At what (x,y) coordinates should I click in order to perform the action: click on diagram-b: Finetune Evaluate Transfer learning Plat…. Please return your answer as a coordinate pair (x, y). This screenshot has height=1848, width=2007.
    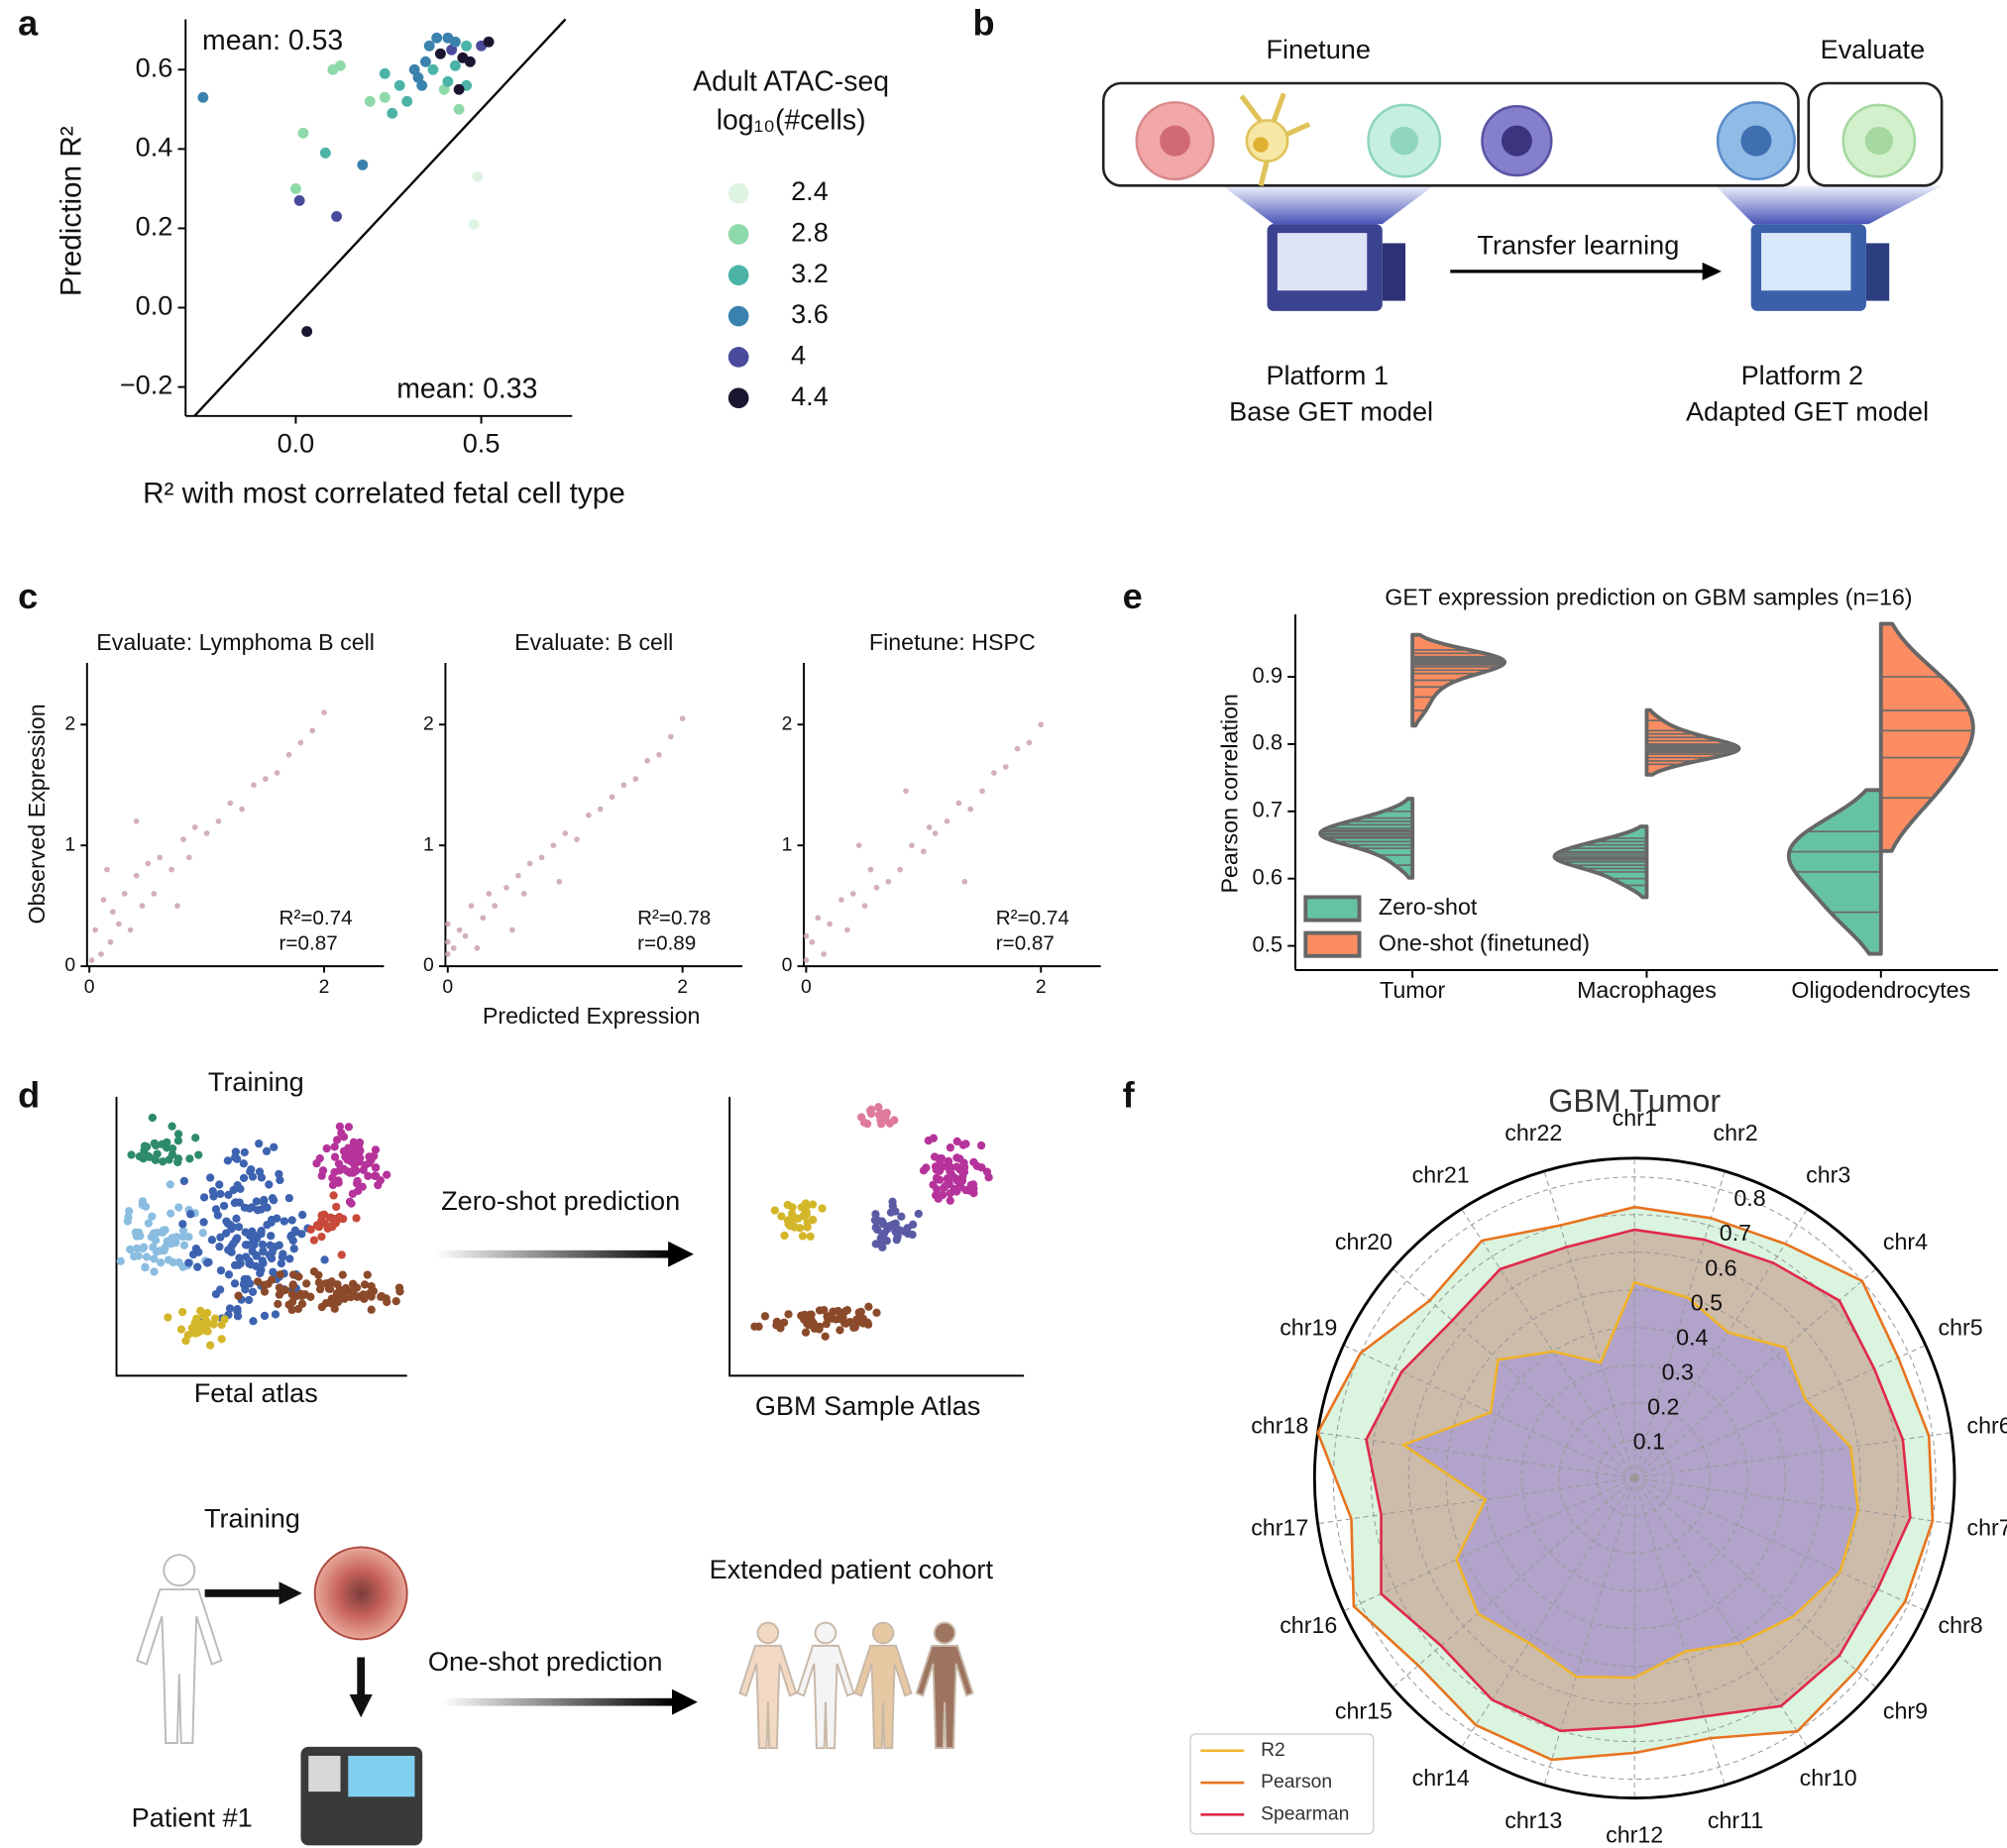
    Looking at the image, I should click on (1522, 230).